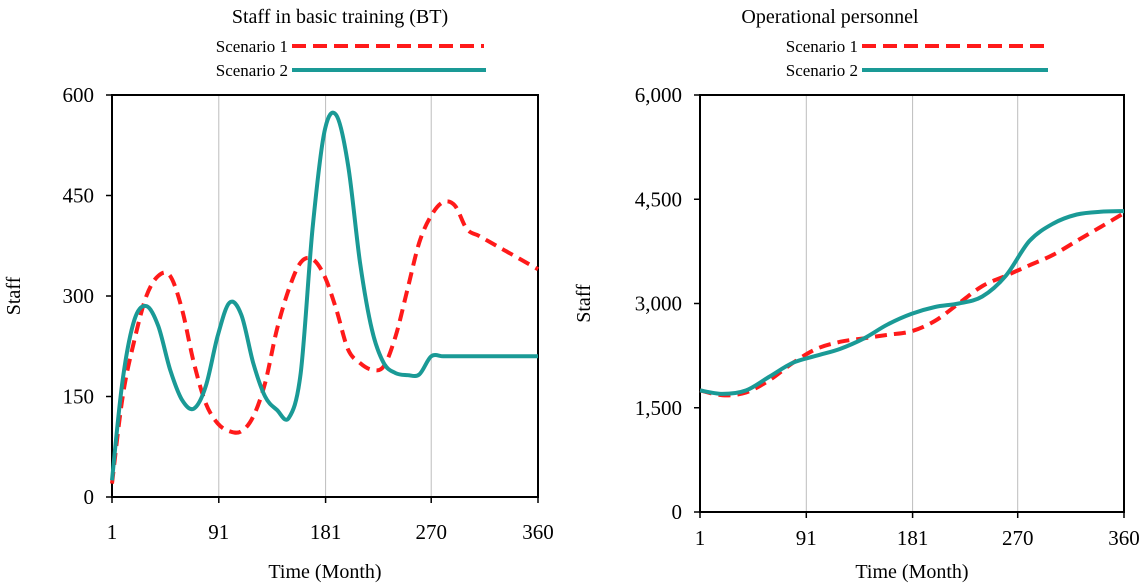  I want to click on y-tick-label: 6,000, so click(658, 95).